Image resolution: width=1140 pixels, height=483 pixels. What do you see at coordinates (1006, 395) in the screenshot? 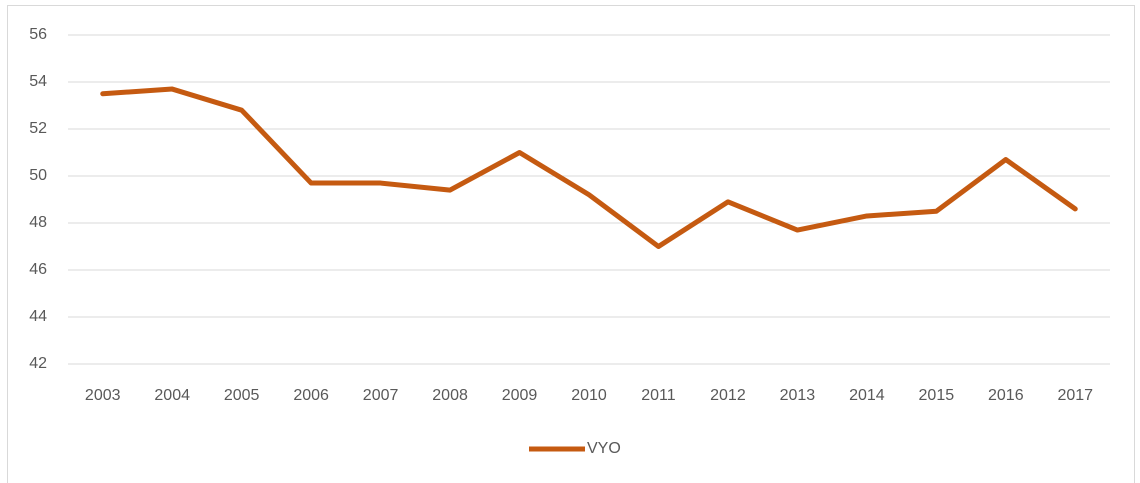
I see `x-tick-label: 2016` at bounding box center [1006, 395].